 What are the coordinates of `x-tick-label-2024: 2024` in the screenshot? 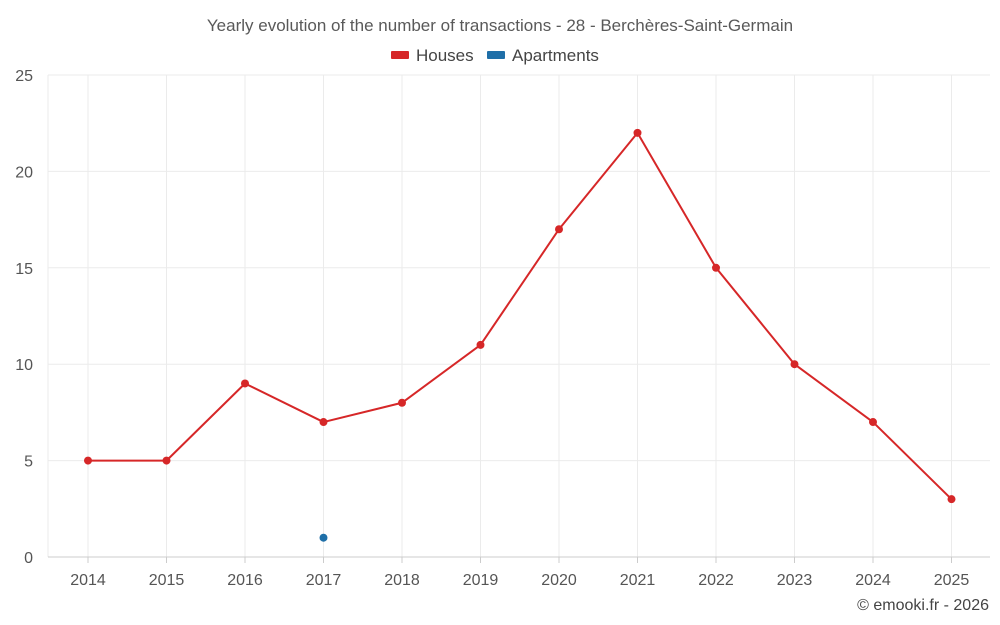 It's located at (873, 580).